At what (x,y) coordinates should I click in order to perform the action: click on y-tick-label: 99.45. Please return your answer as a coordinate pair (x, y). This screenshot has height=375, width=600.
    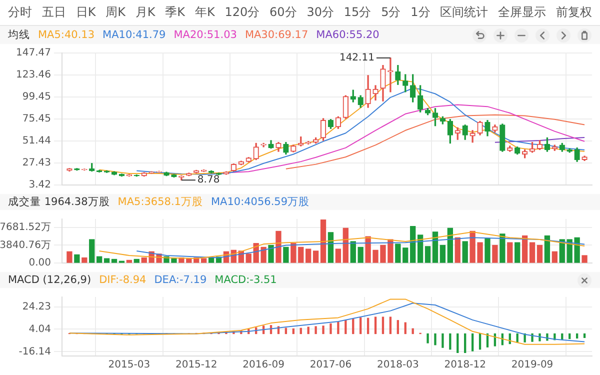
    Looking at the image, I should click on (36, 97).